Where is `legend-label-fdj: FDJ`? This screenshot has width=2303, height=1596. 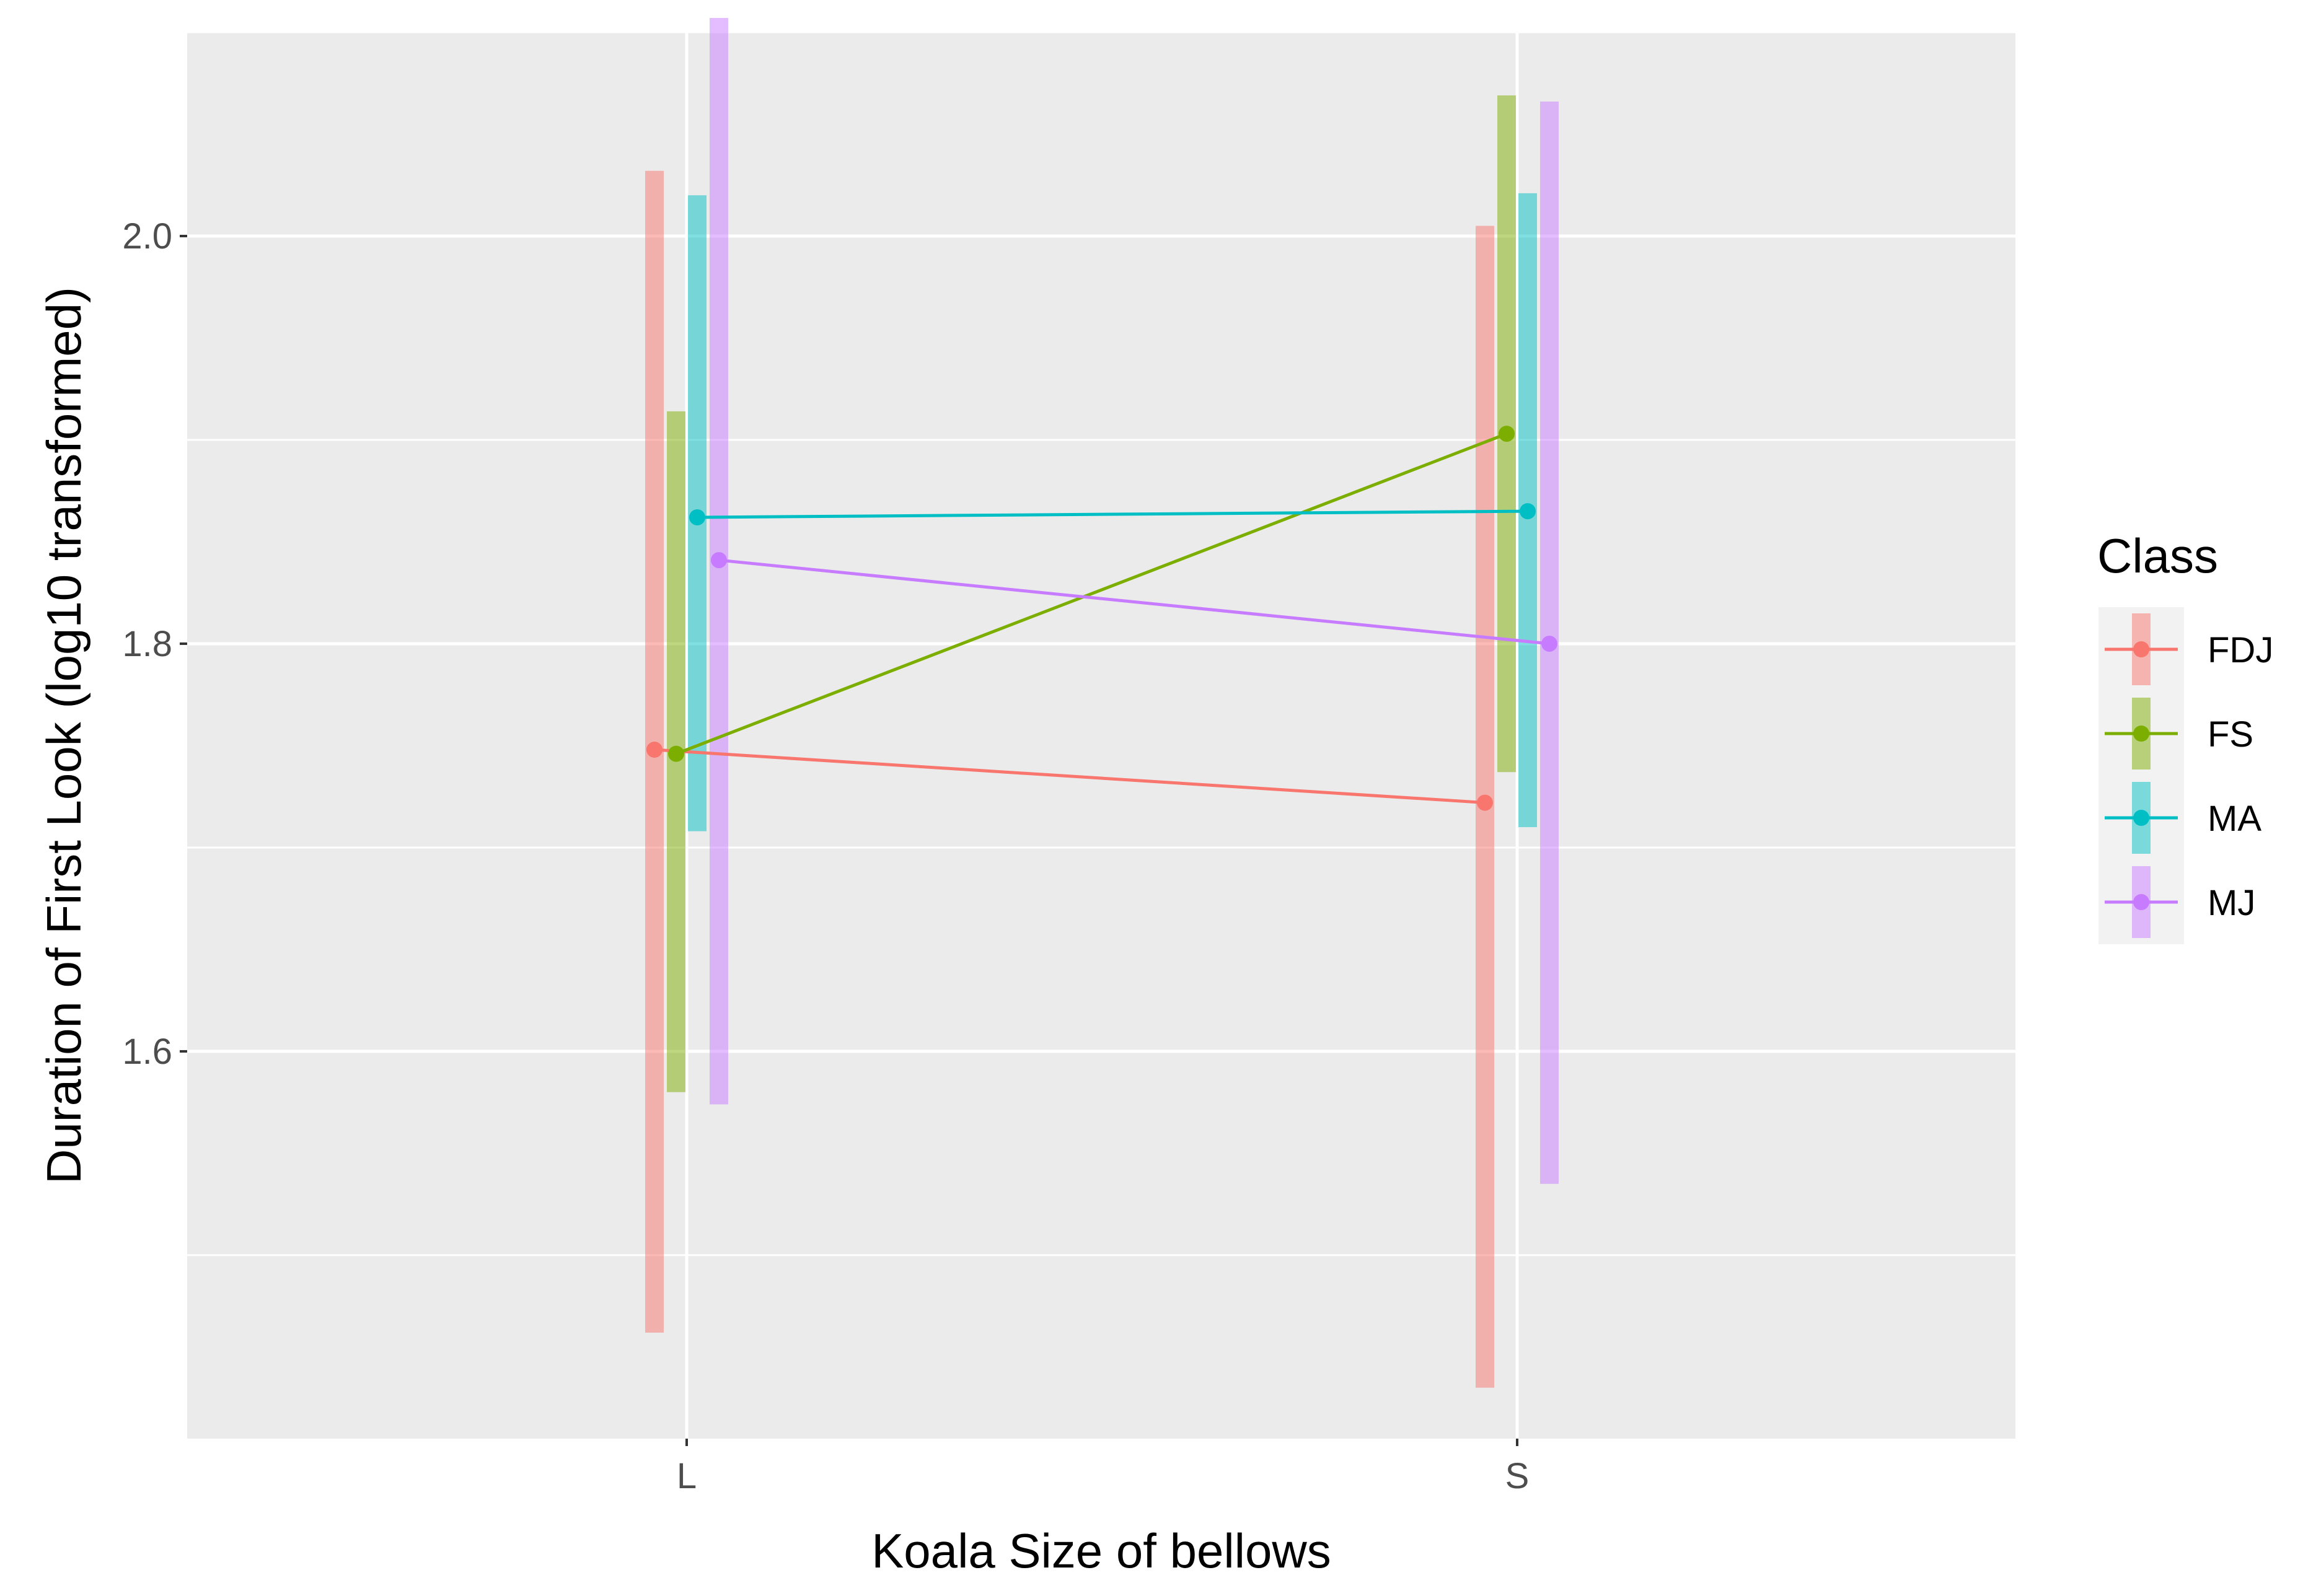
legend-label-fdj: FDJ is located at coordinates (2241, 650).